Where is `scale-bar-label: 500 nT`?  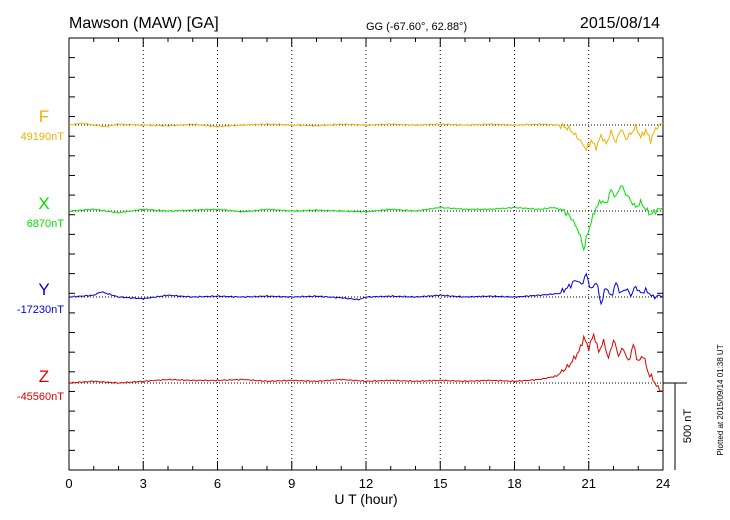 scale-bar-label: 500 nT is located at coordinates (688, 426).